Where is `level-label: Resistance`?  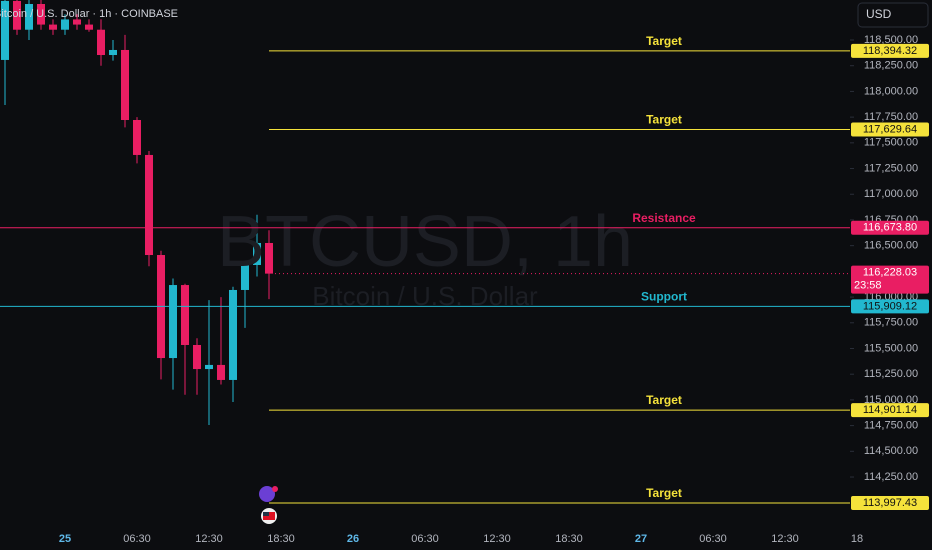 level-label: Resistance is located at coordinates (664, 218).